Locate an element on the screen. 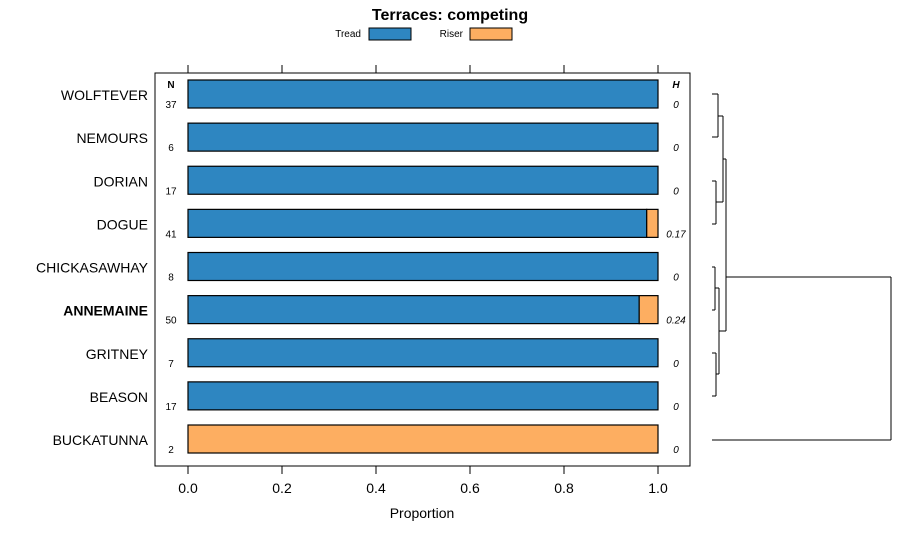 Image resolution: width=900 pixels, height=540 pixels. bar-row: CHICKASAWHAY 8 0 is located at coordinates (357, 267).